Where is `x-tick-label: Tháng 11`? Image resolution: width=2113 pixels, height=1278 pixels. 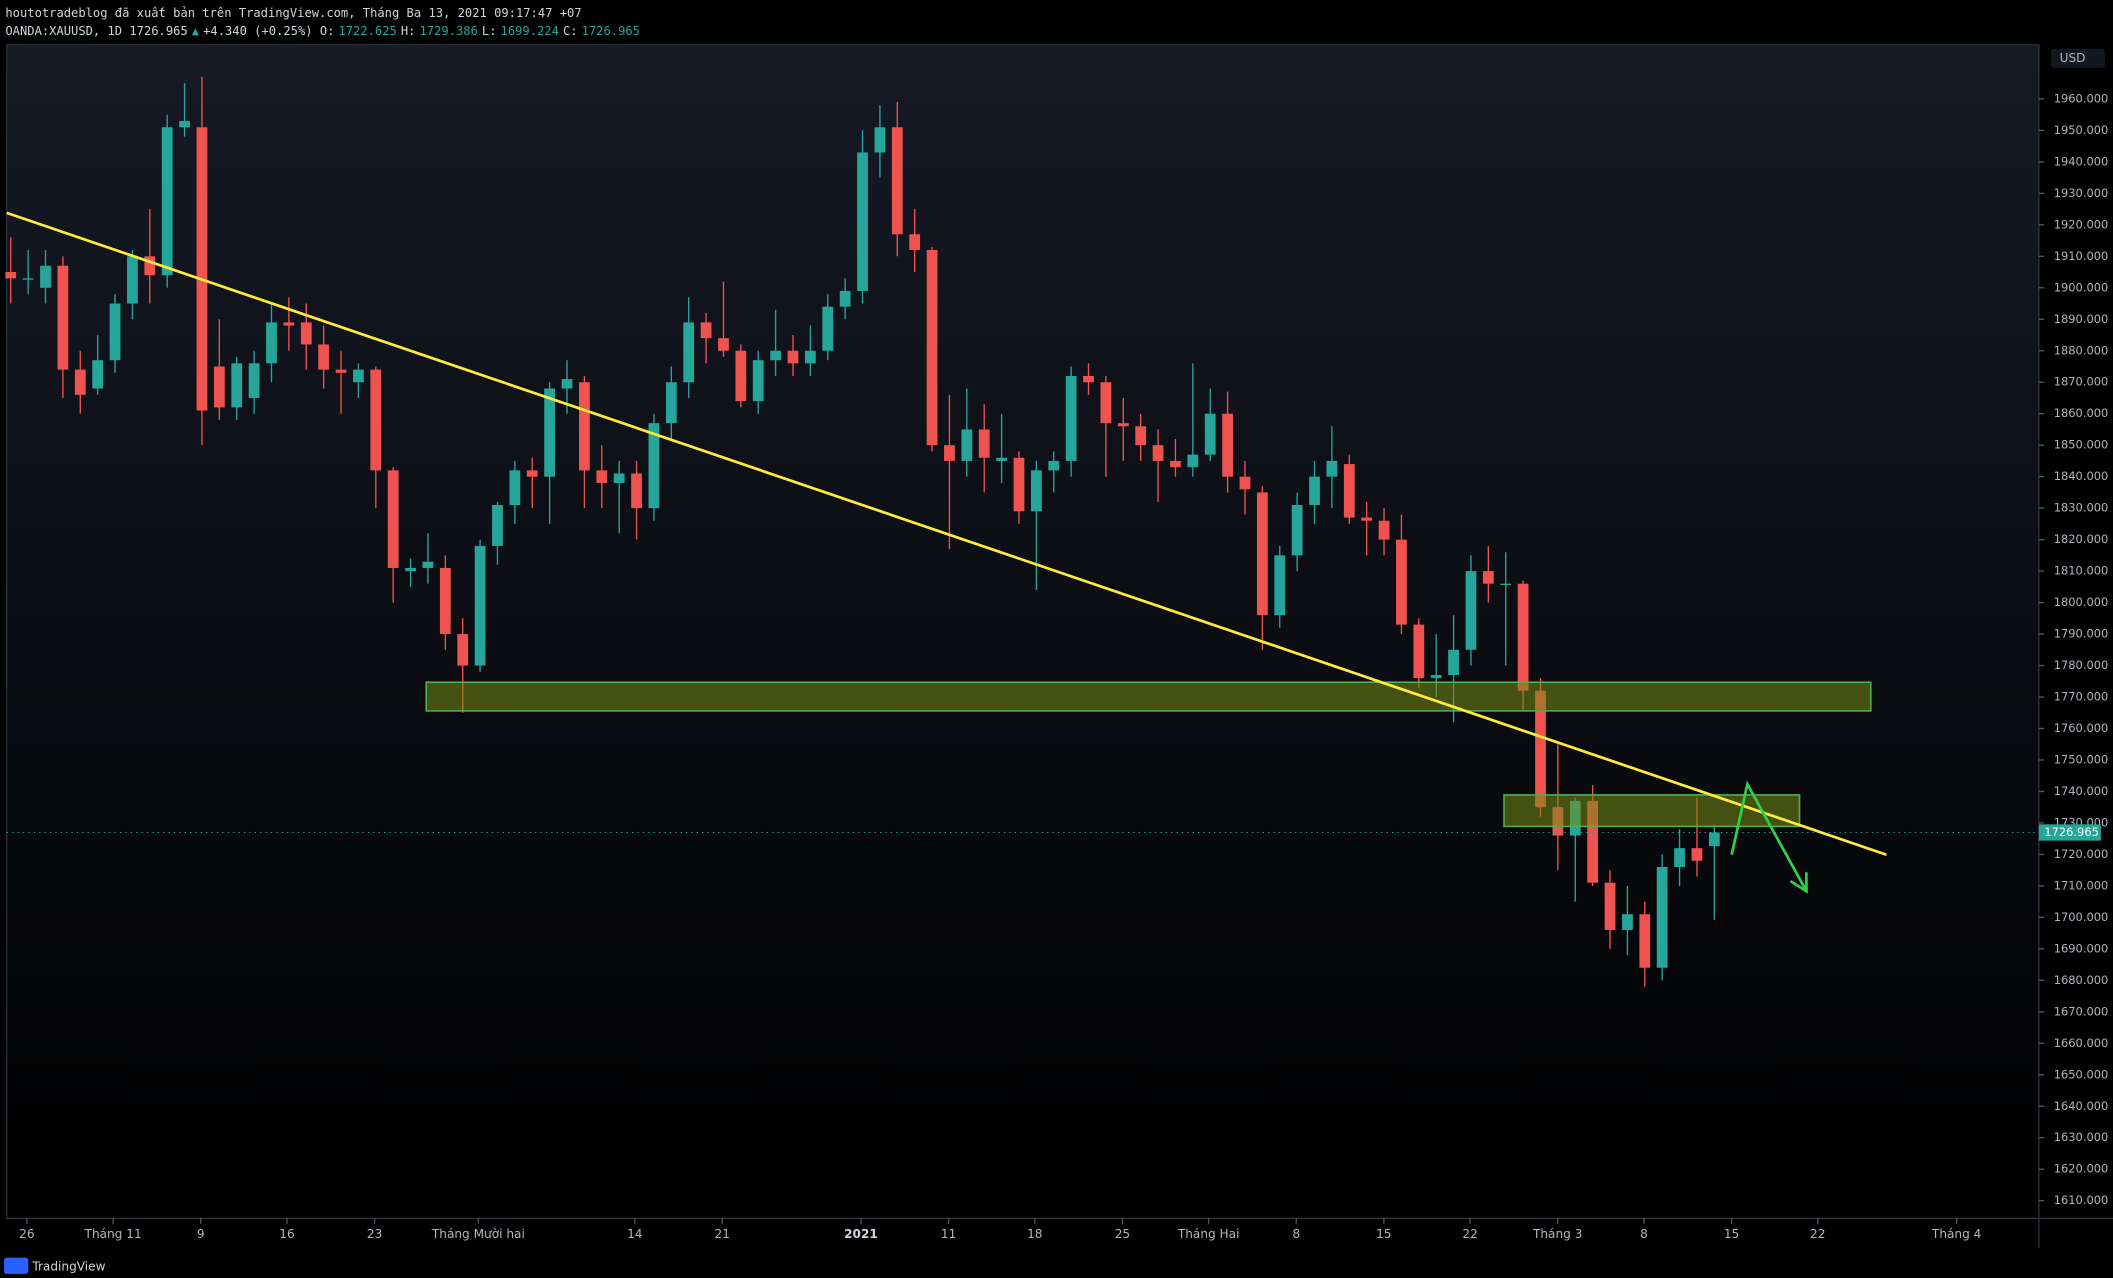 x-tick-label: Tháng 11 is located at coordinates (113, 1234).